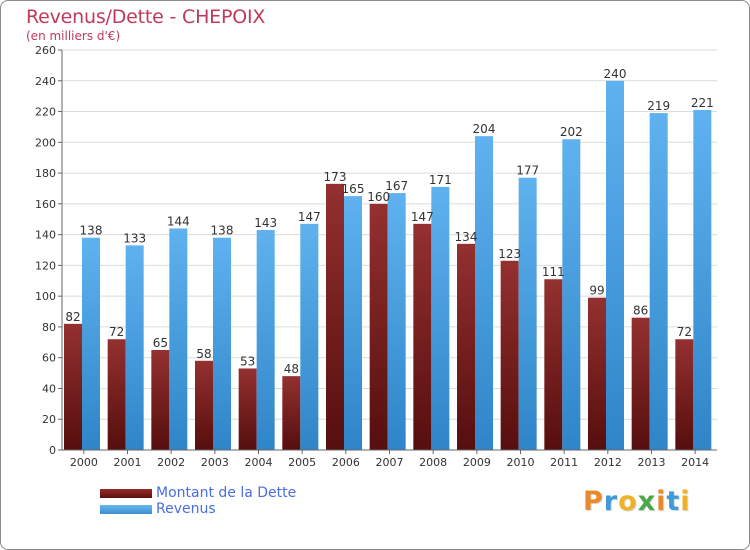 This screenshot has height=550, width=750. What do you see at coordinates (226, 493) in the screenshot?
I see `legend-label-debt: Montant de la Dette` at bounding box center [226, 493].